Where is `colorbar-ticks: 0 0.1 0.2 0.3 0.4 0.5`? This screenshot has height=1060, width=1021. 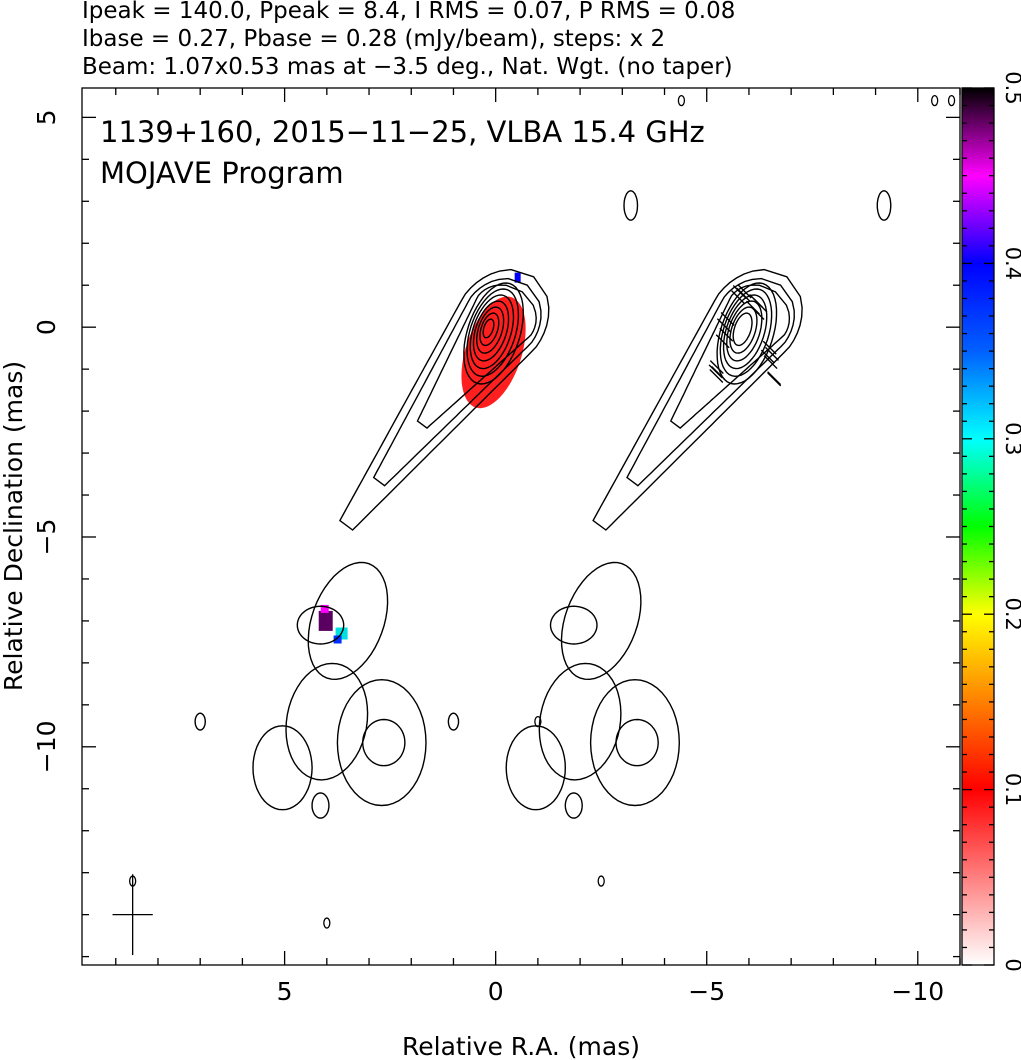 colorbar-ticks: 0 0.1 0.2 0.3 0.4 0.5 is located at coordinates (991, 521).